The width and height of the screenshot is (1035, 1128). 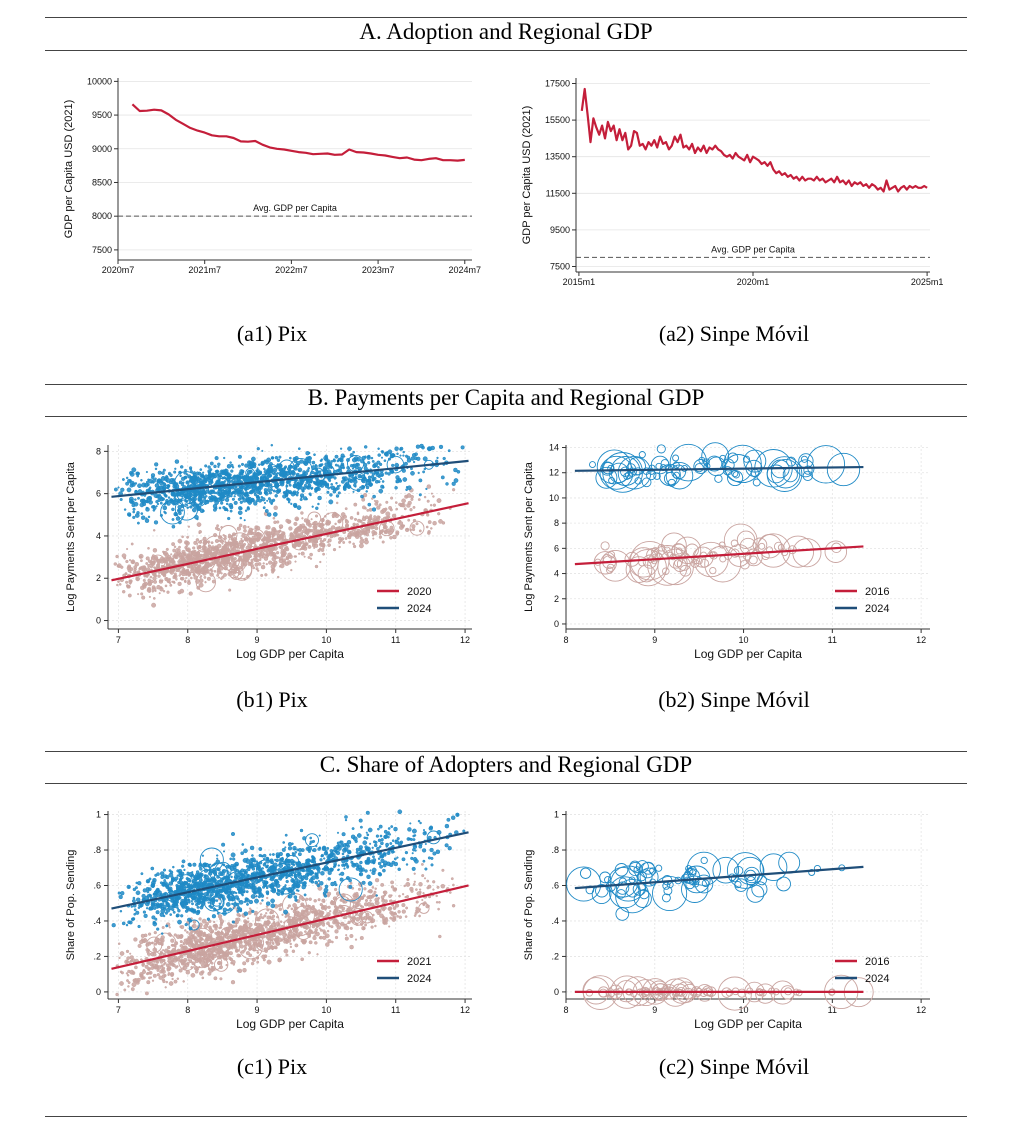 What do you see at coordinates (187, 1010) in the screenshot?
I see `x-tick-label: 8` at bounding box center [187, 1010].